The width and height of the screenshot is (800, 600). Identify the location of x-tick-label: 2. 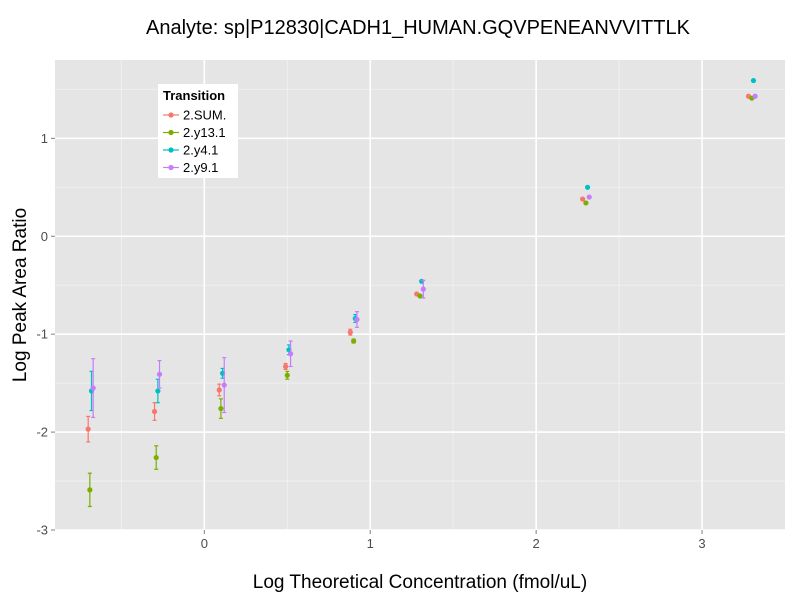
(536, 543).